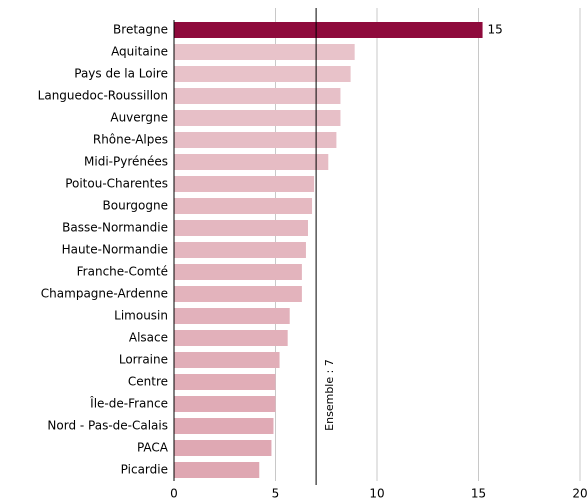 The height and width of the screenshot is (503, 588). Describe the element at coordinates (122, 272) in the screenshot. I see `y-tick-label: Franche-Comté` at that location.